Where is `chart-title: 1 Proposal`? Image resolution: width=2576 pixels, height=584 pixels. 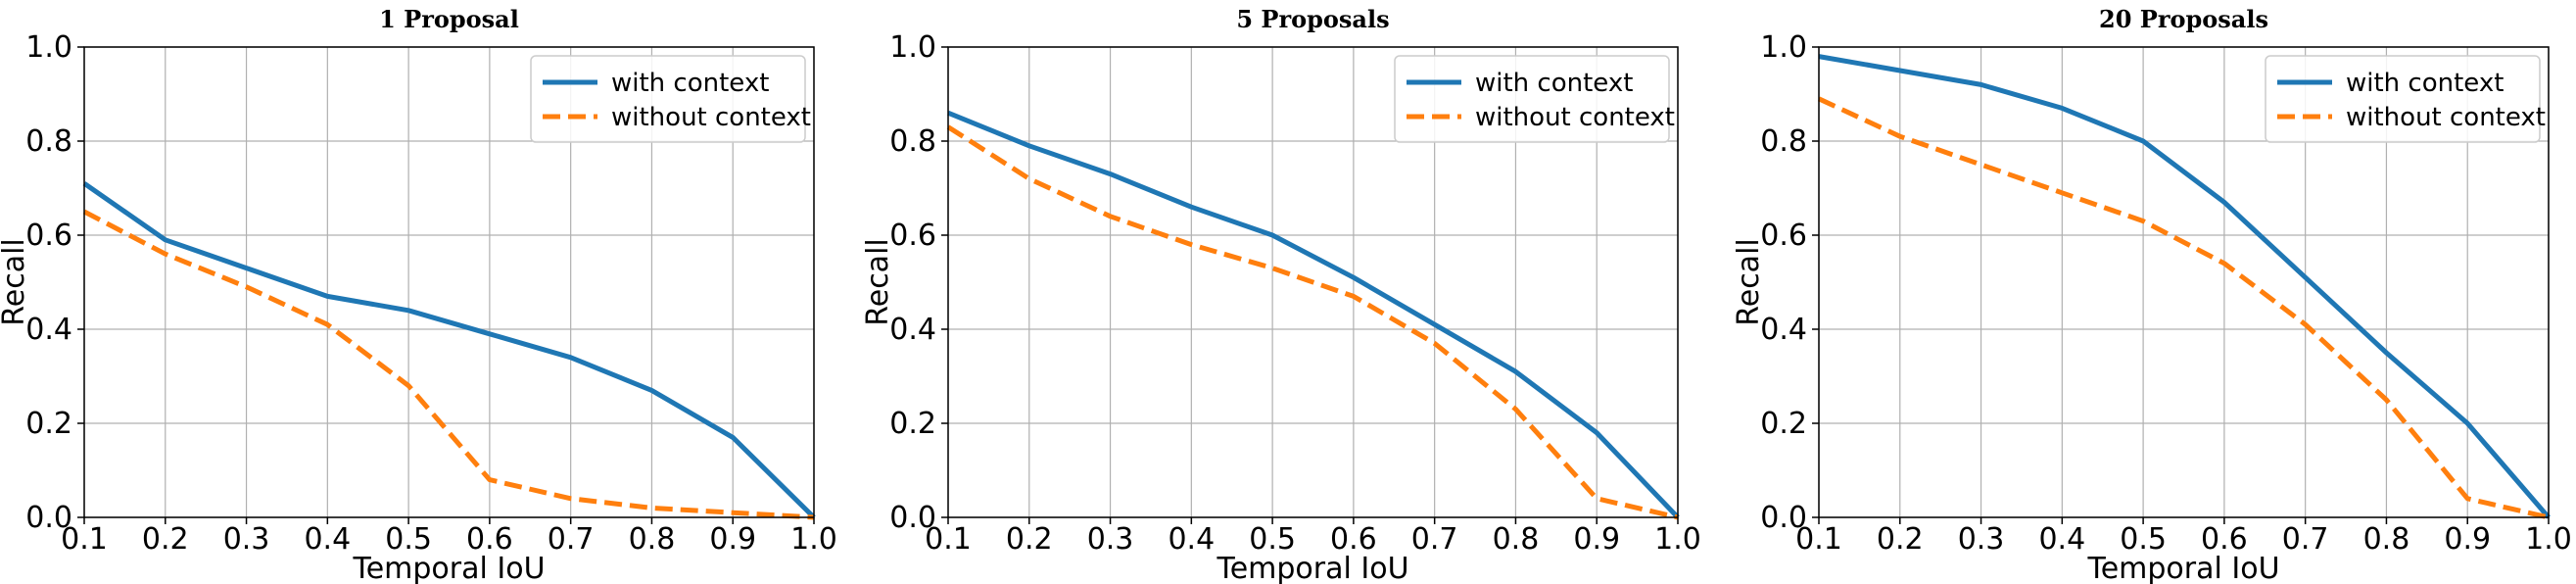 chart-title: 1 Proposal is located at coordinates (449, 19).